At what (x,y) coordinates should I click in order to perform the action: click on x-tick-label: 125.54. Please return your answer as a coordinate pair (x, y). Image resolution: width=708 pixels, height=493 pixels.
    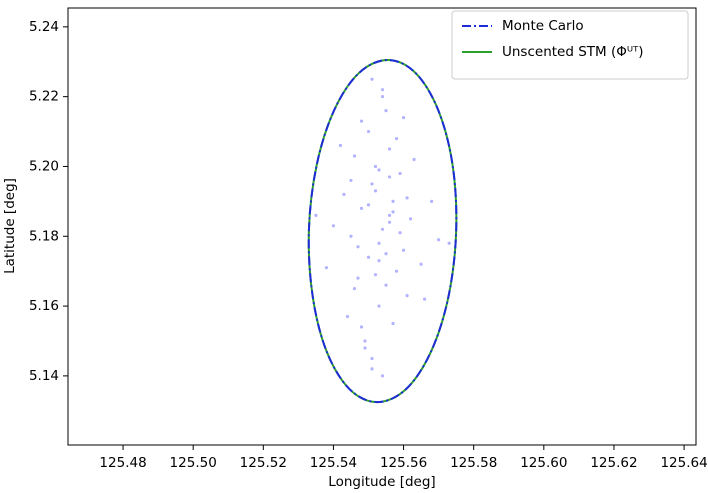
    Looking at the image, I should click on (333, 463).